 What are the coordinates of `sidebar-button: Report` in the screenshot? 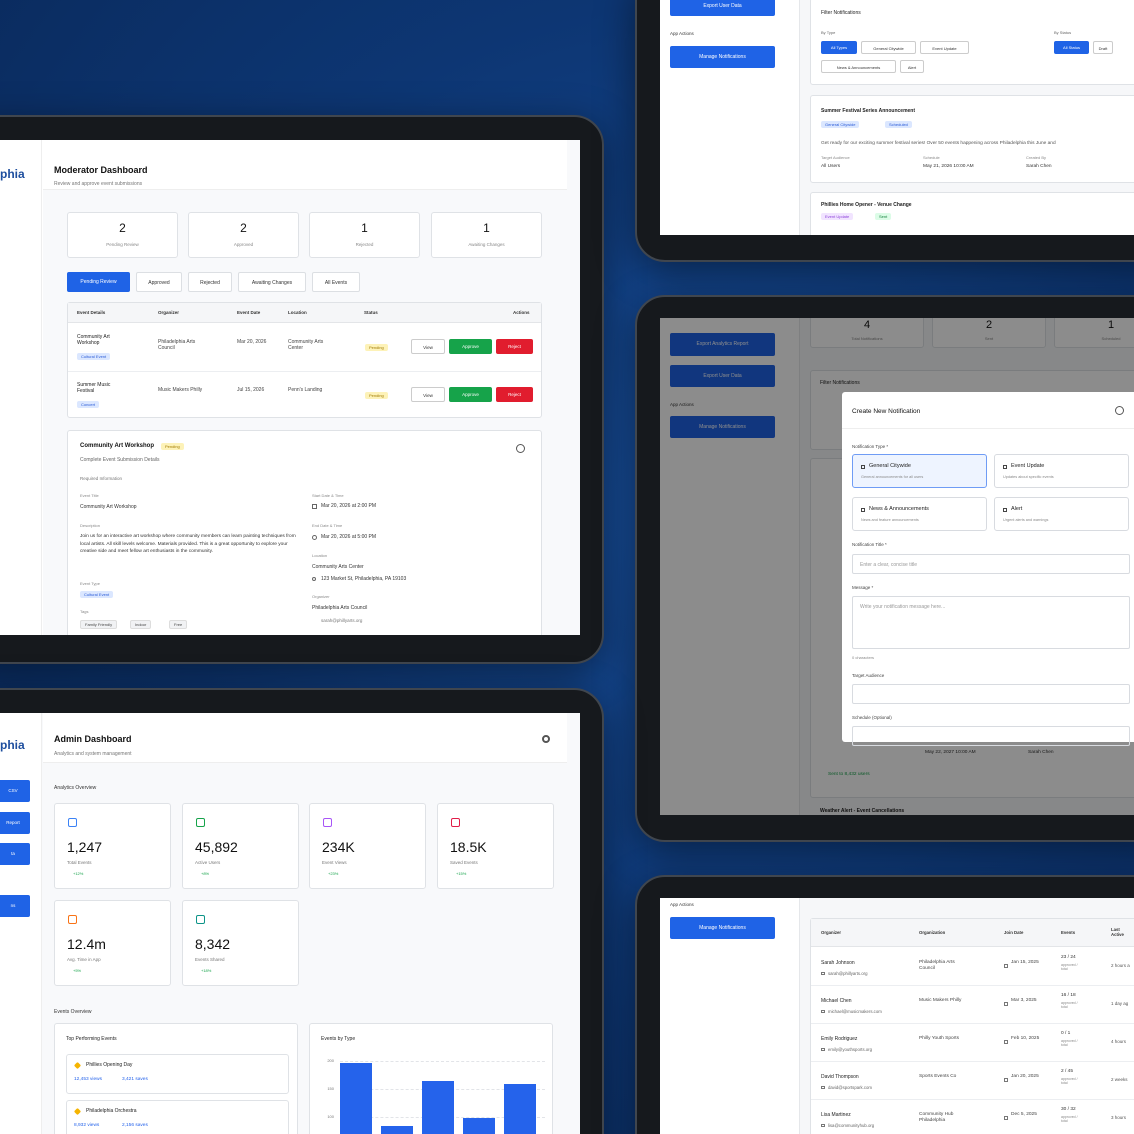 It's located at (15, 823).